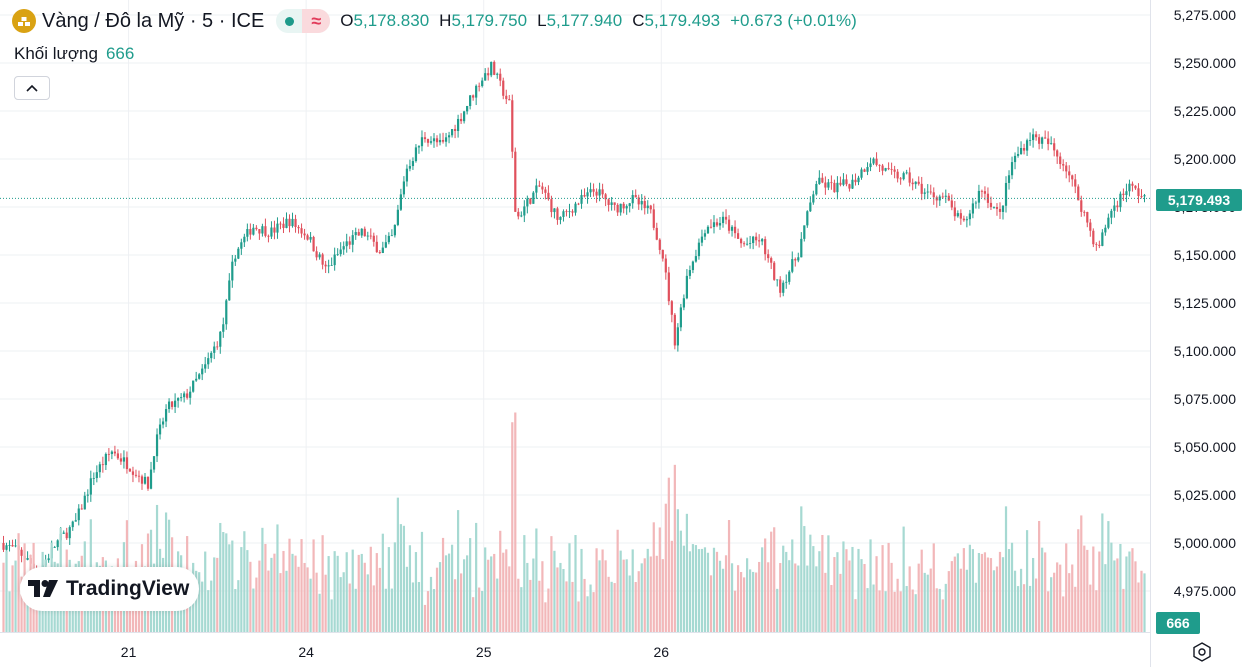 The width and height of the screenshot is (1250, 667). I want to click on collapse-legend-button, so click(32, 88).